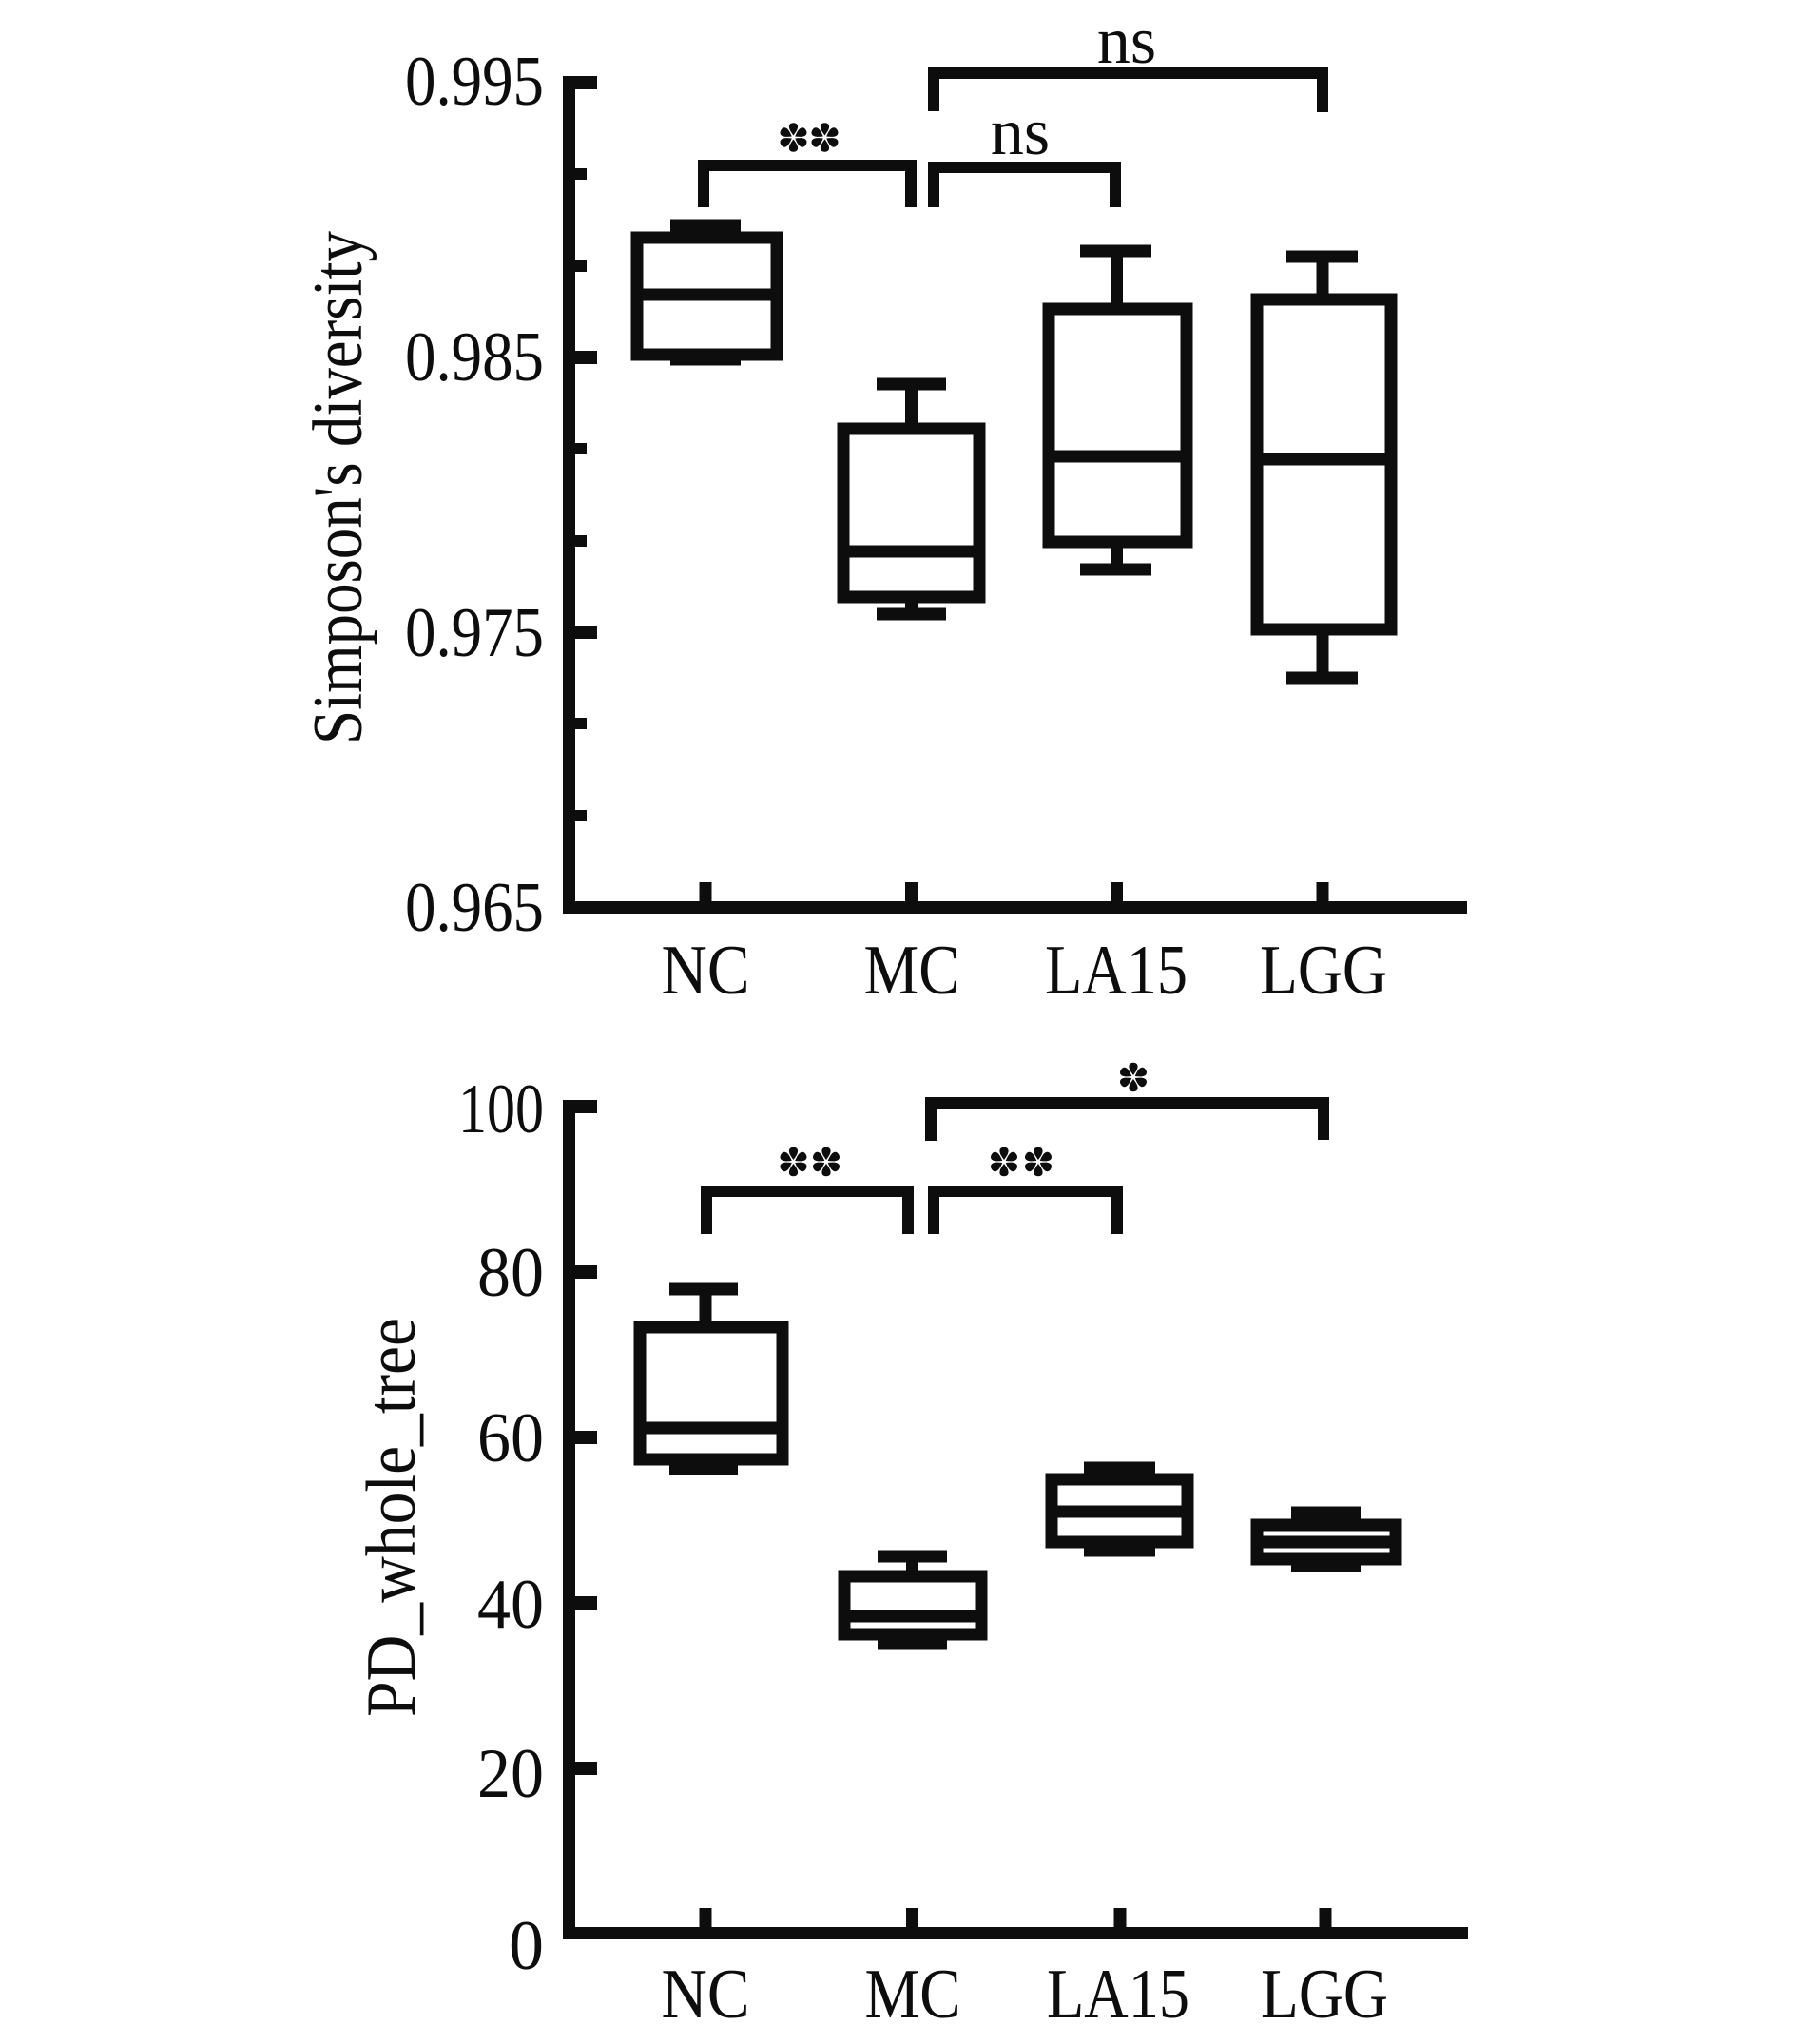 The image size is (1797, 2044). I want to click on svg-text: 60, so click(510, 1438).